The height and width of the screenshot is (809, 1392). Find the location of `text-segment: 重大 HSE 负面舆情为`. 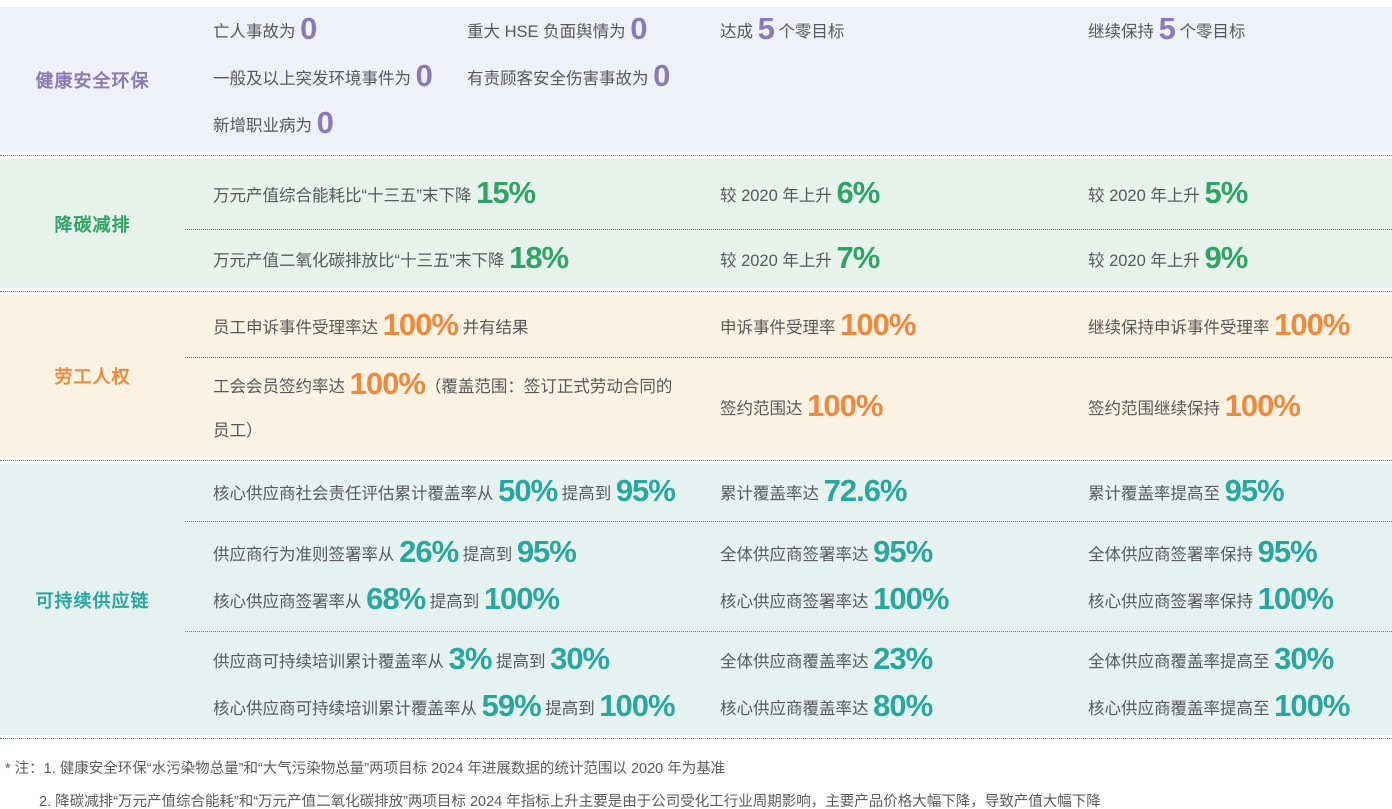

text-segment: 重大 HSE 负面舆情为 is located at coordinates (549, 32).